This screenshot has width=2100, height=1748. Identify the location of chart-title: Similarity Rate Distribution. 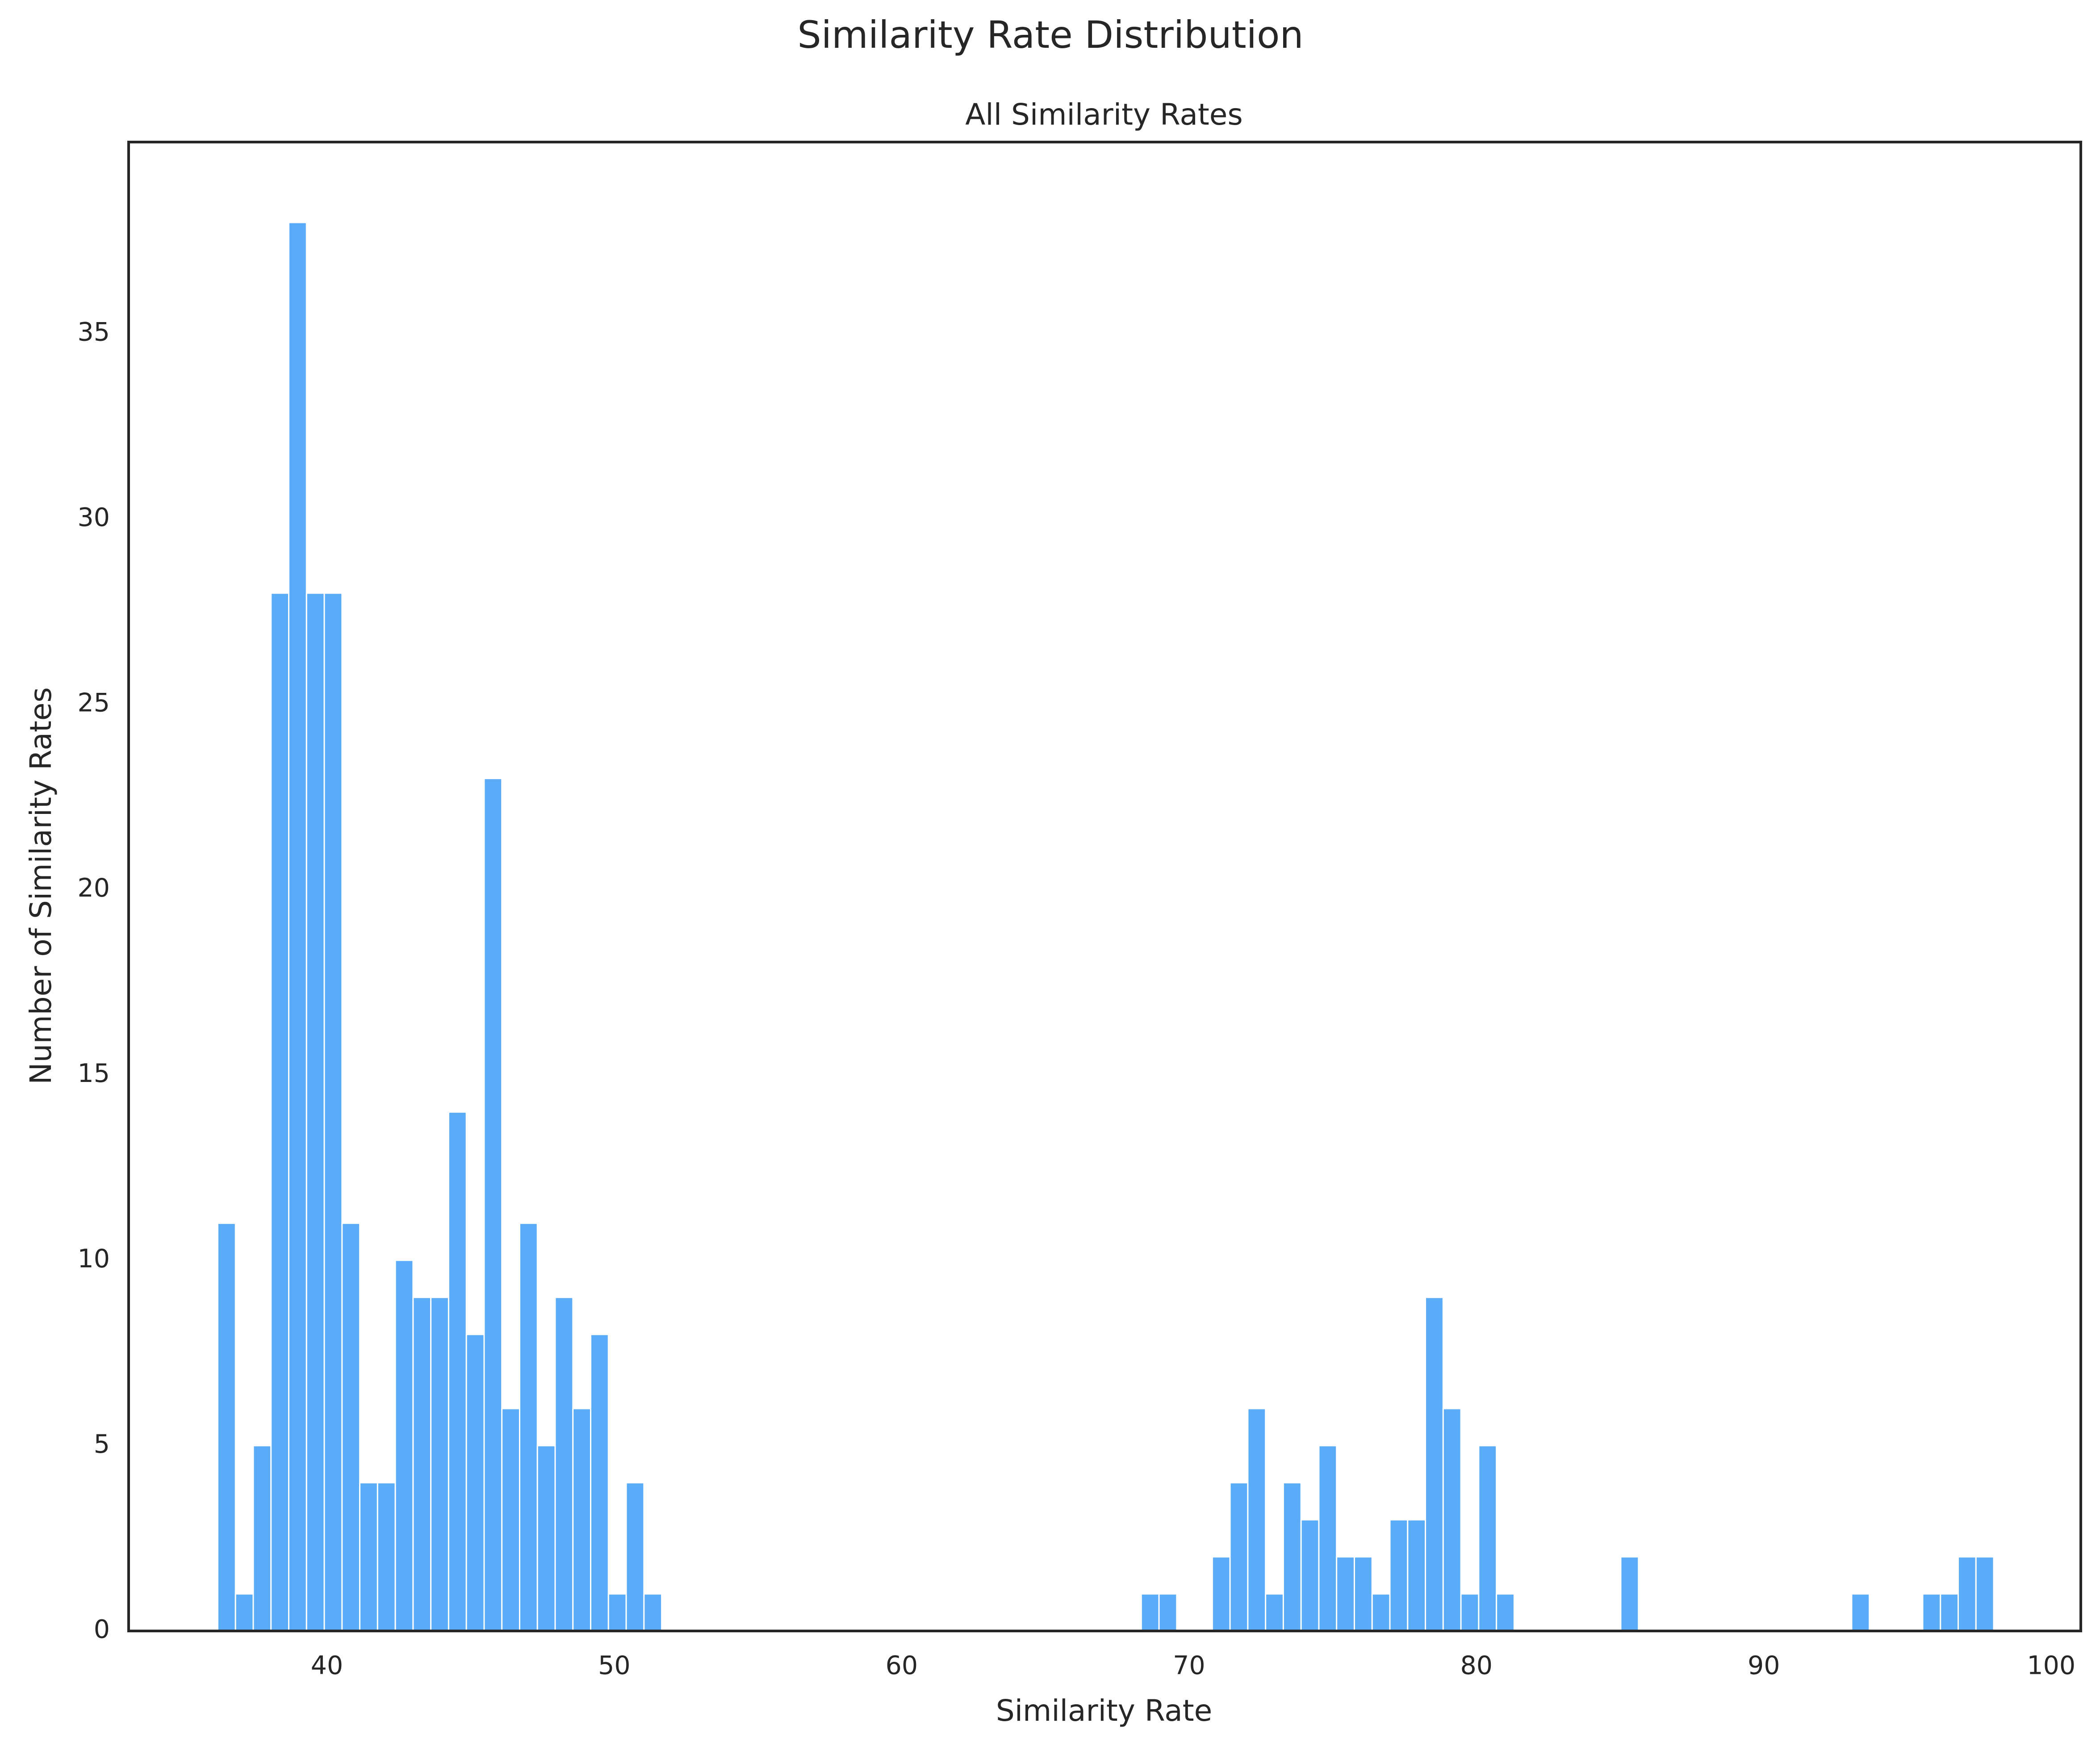
(1050, 35).